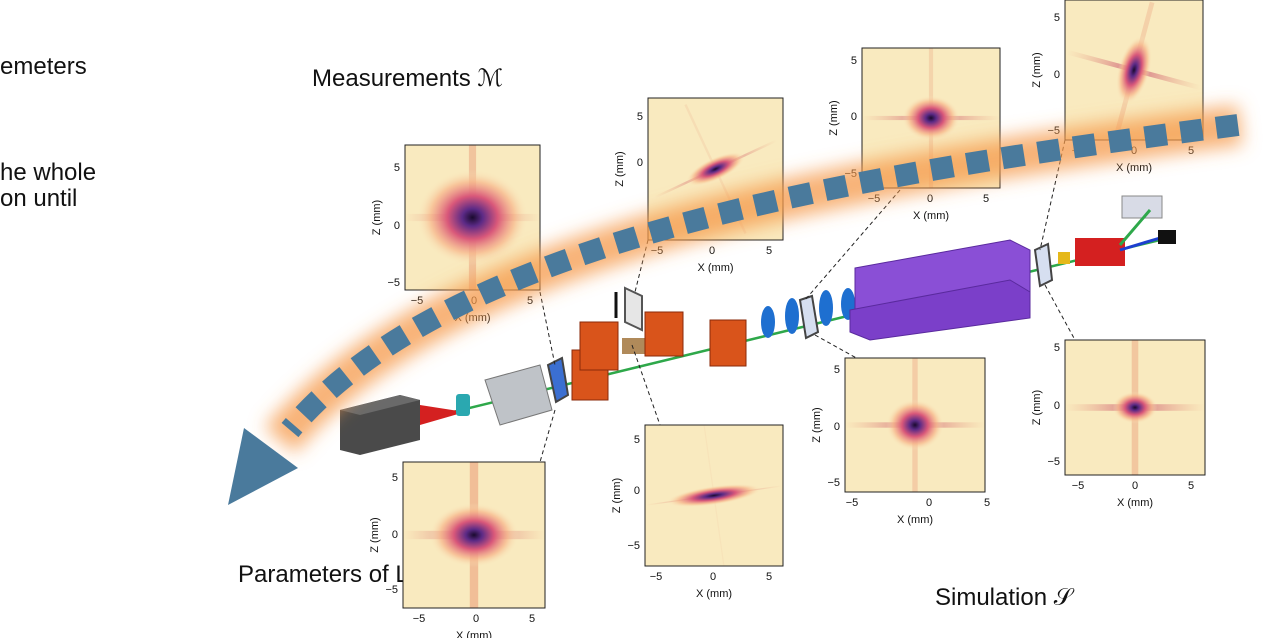 Image resolution: width=1266 pixels, height=638 pixels. Describe the element at coordinates (407, 78) in the screenshot. I see `measurements-label: Measurements ℳ` at that location.